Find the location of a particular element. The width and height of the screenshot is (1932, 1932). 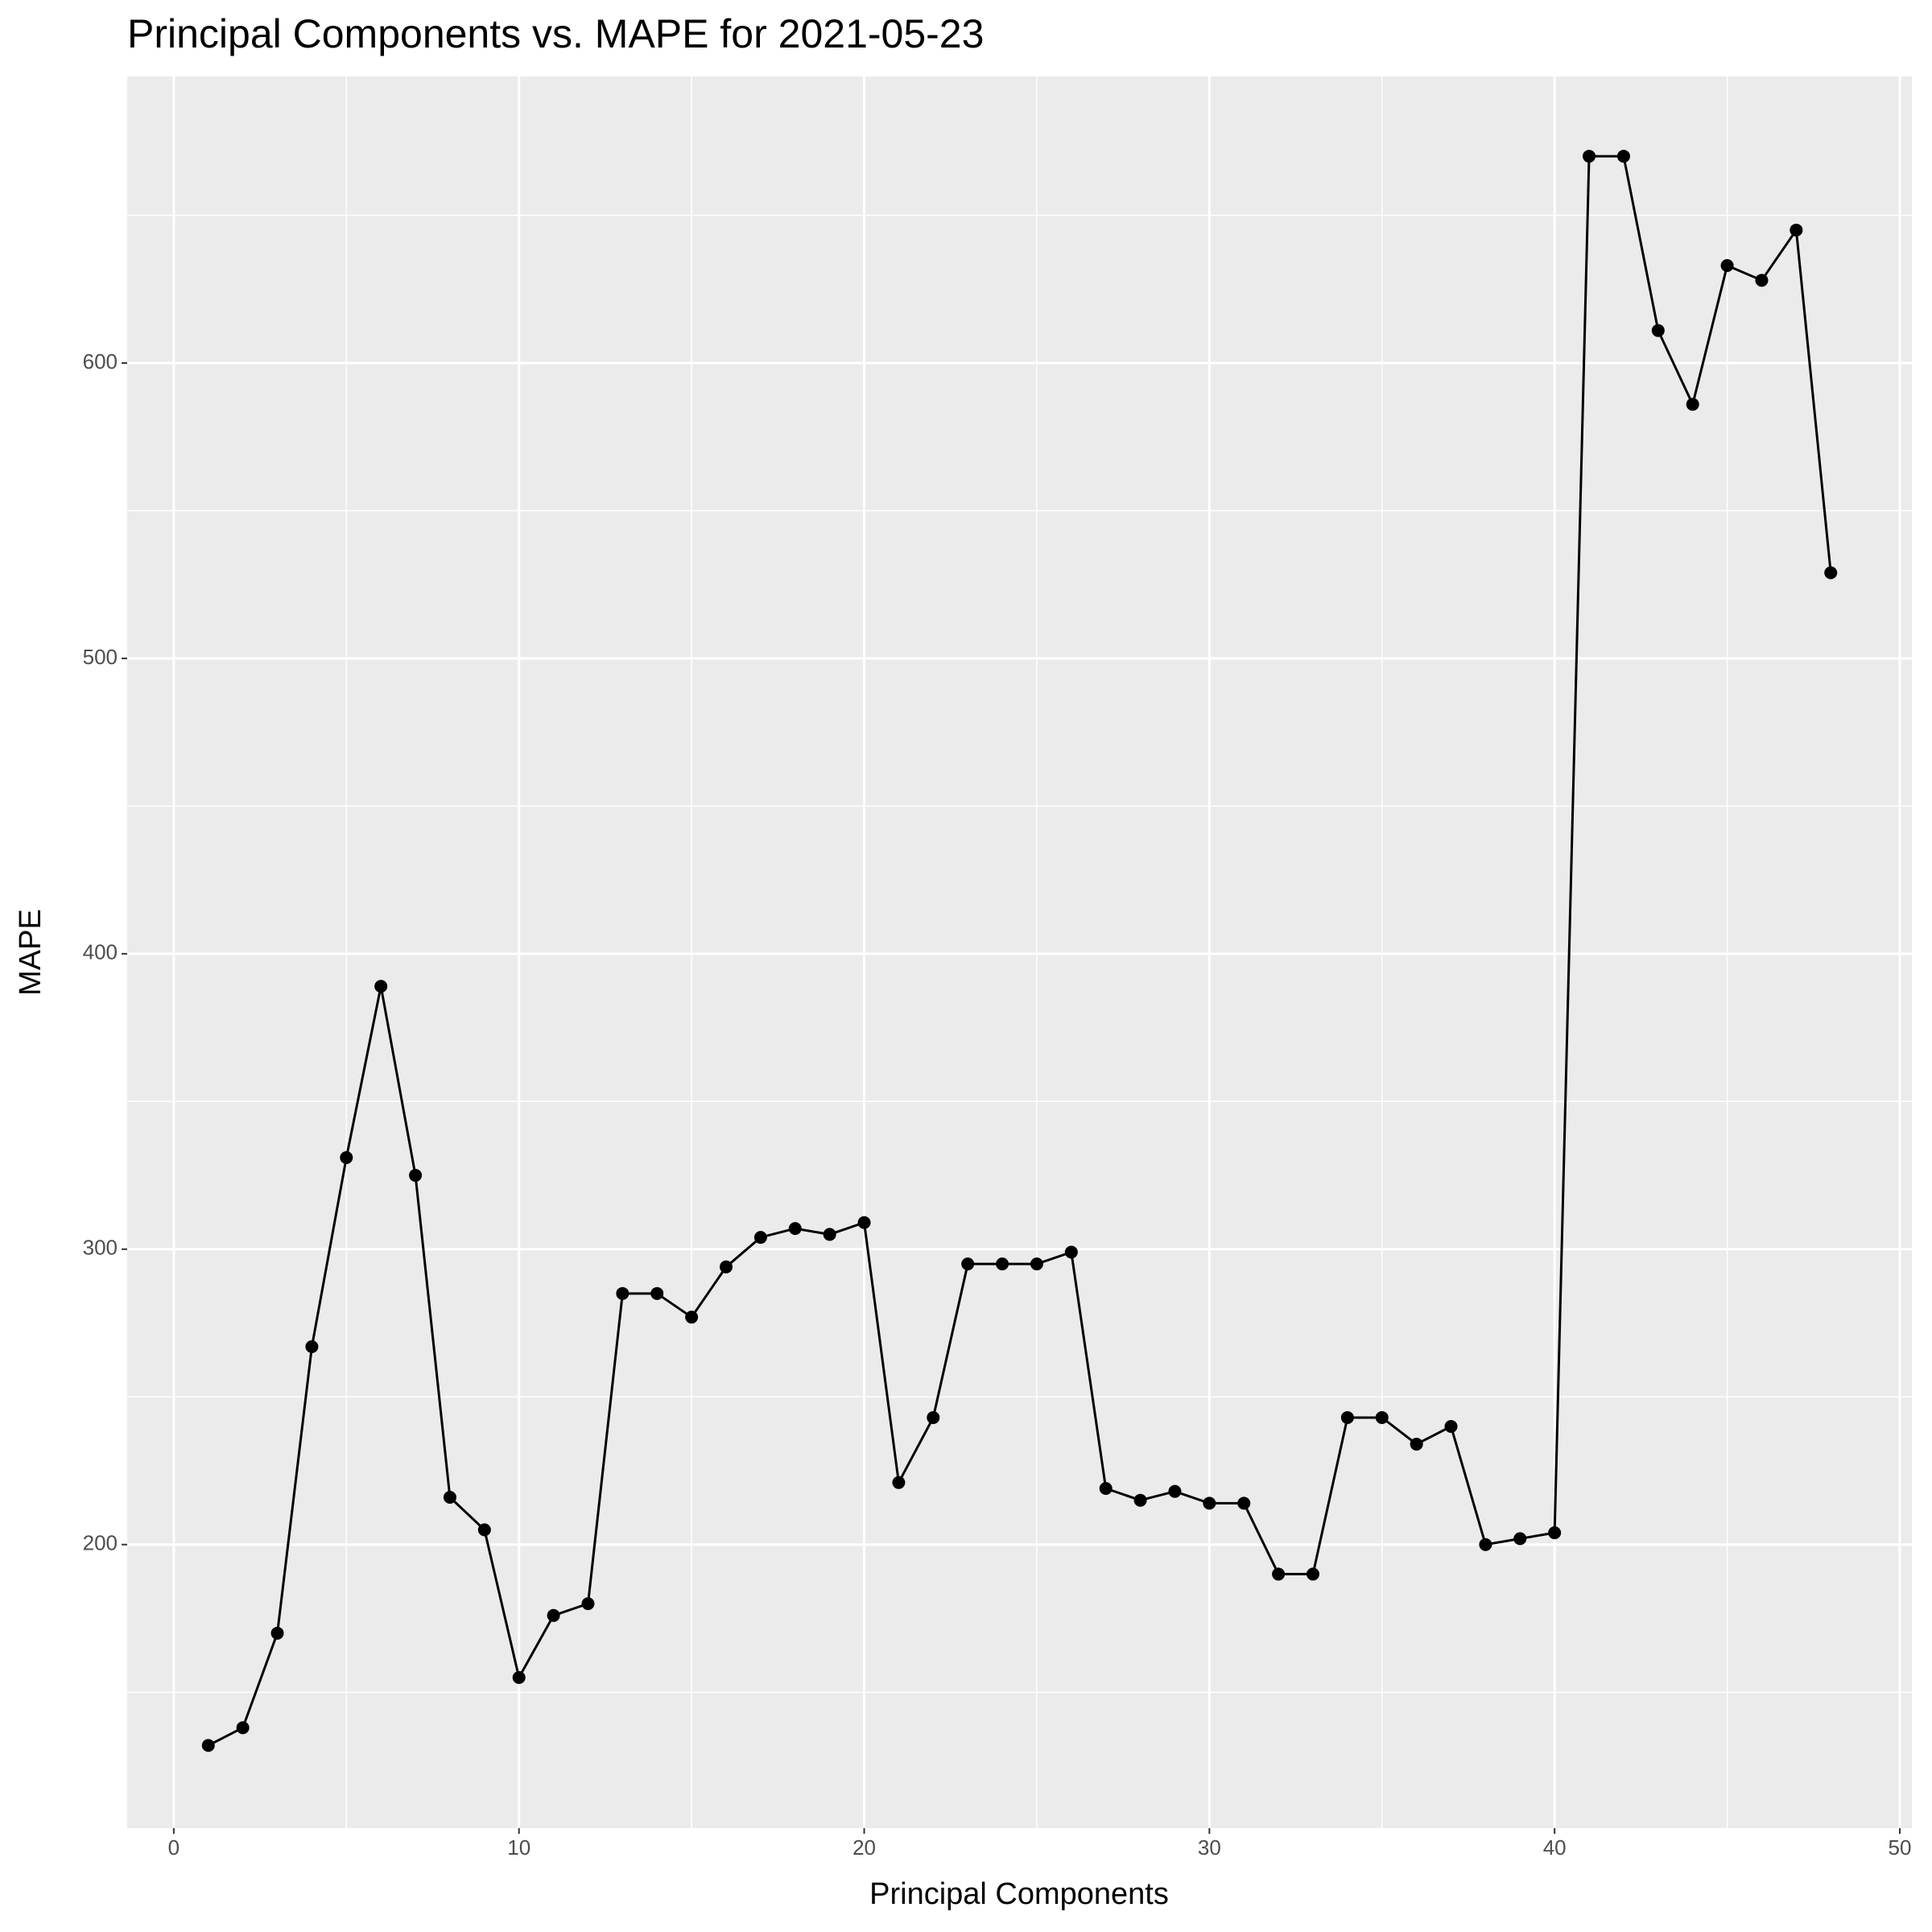

x-tick-label: 30 is located at coordinates (1209, 1848).